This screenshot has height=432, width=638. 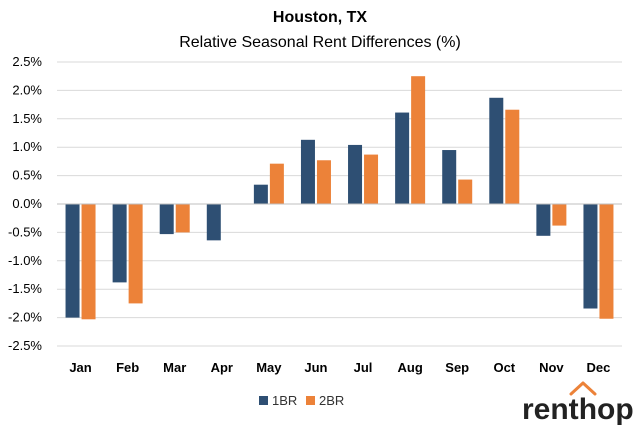 What do you see at coordinates (418, 140) in the screenshot?
I see `bar-2br-aug` at bounding box center [418, 140].